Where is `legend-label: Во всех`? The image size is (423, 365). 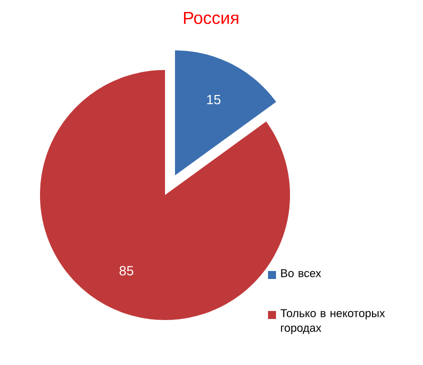 legend-label: Во всех is located at coordinates (301, 273).